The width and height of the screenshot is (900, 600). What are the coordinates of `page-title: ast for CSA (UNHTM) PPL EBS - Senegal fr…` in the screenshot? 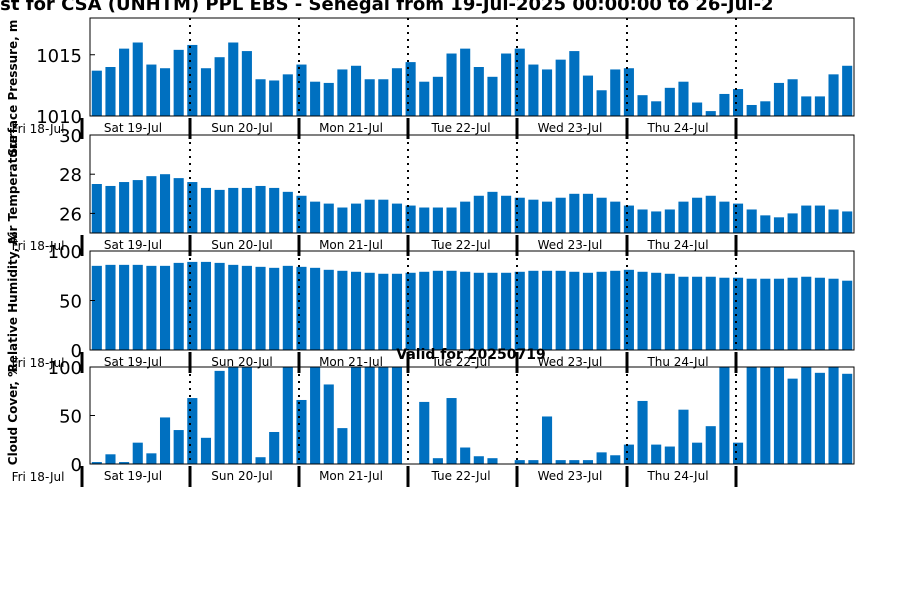 It's located at (387, 7).